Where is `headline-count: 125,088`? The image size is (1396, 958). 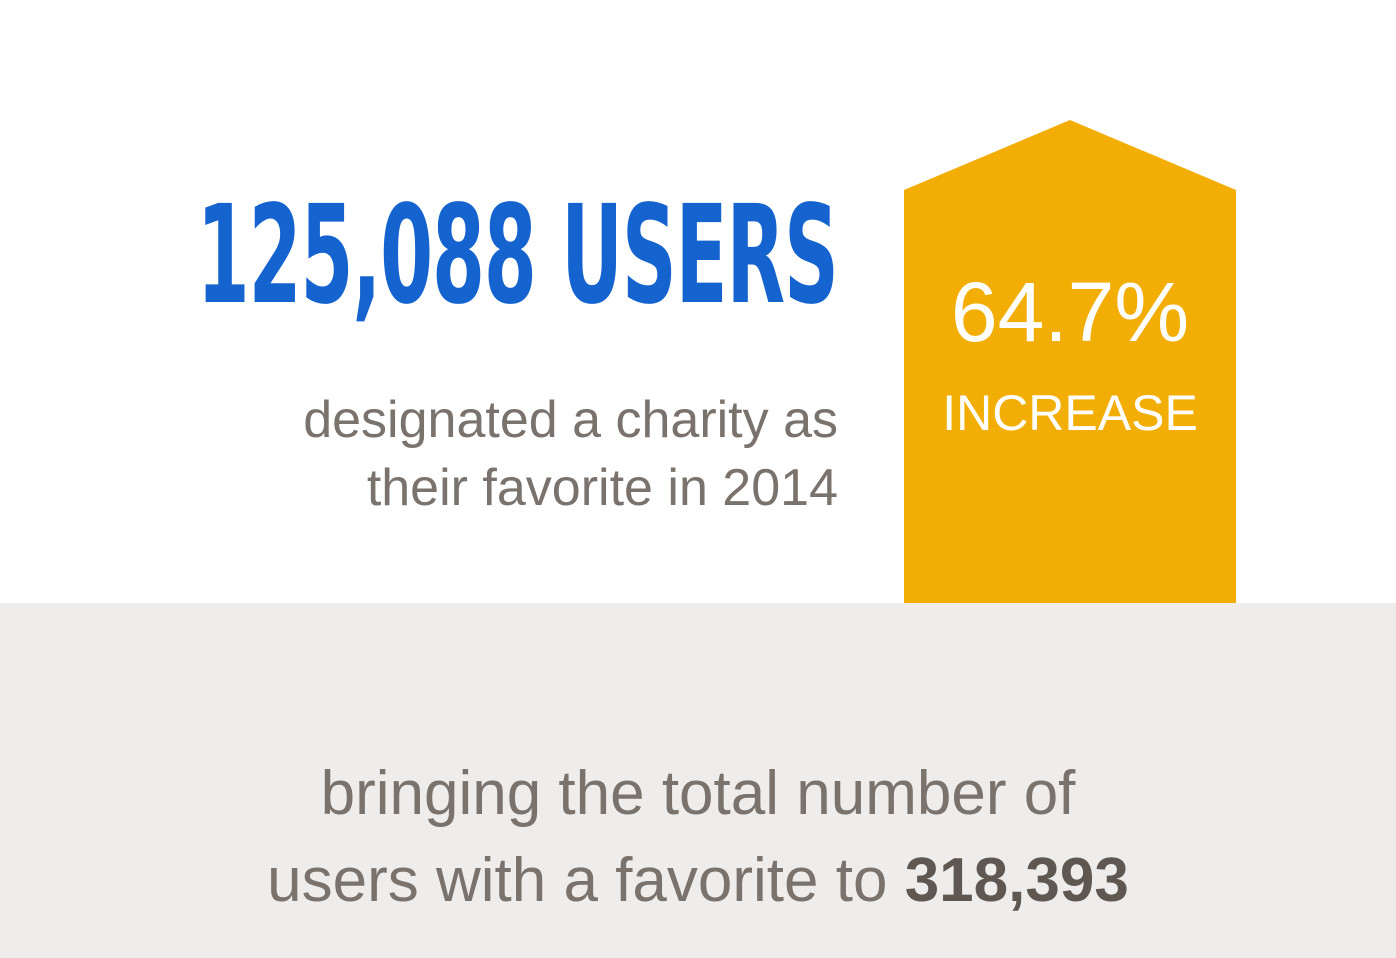
headline-count: 125,088 is located at coordinates (366, 256).